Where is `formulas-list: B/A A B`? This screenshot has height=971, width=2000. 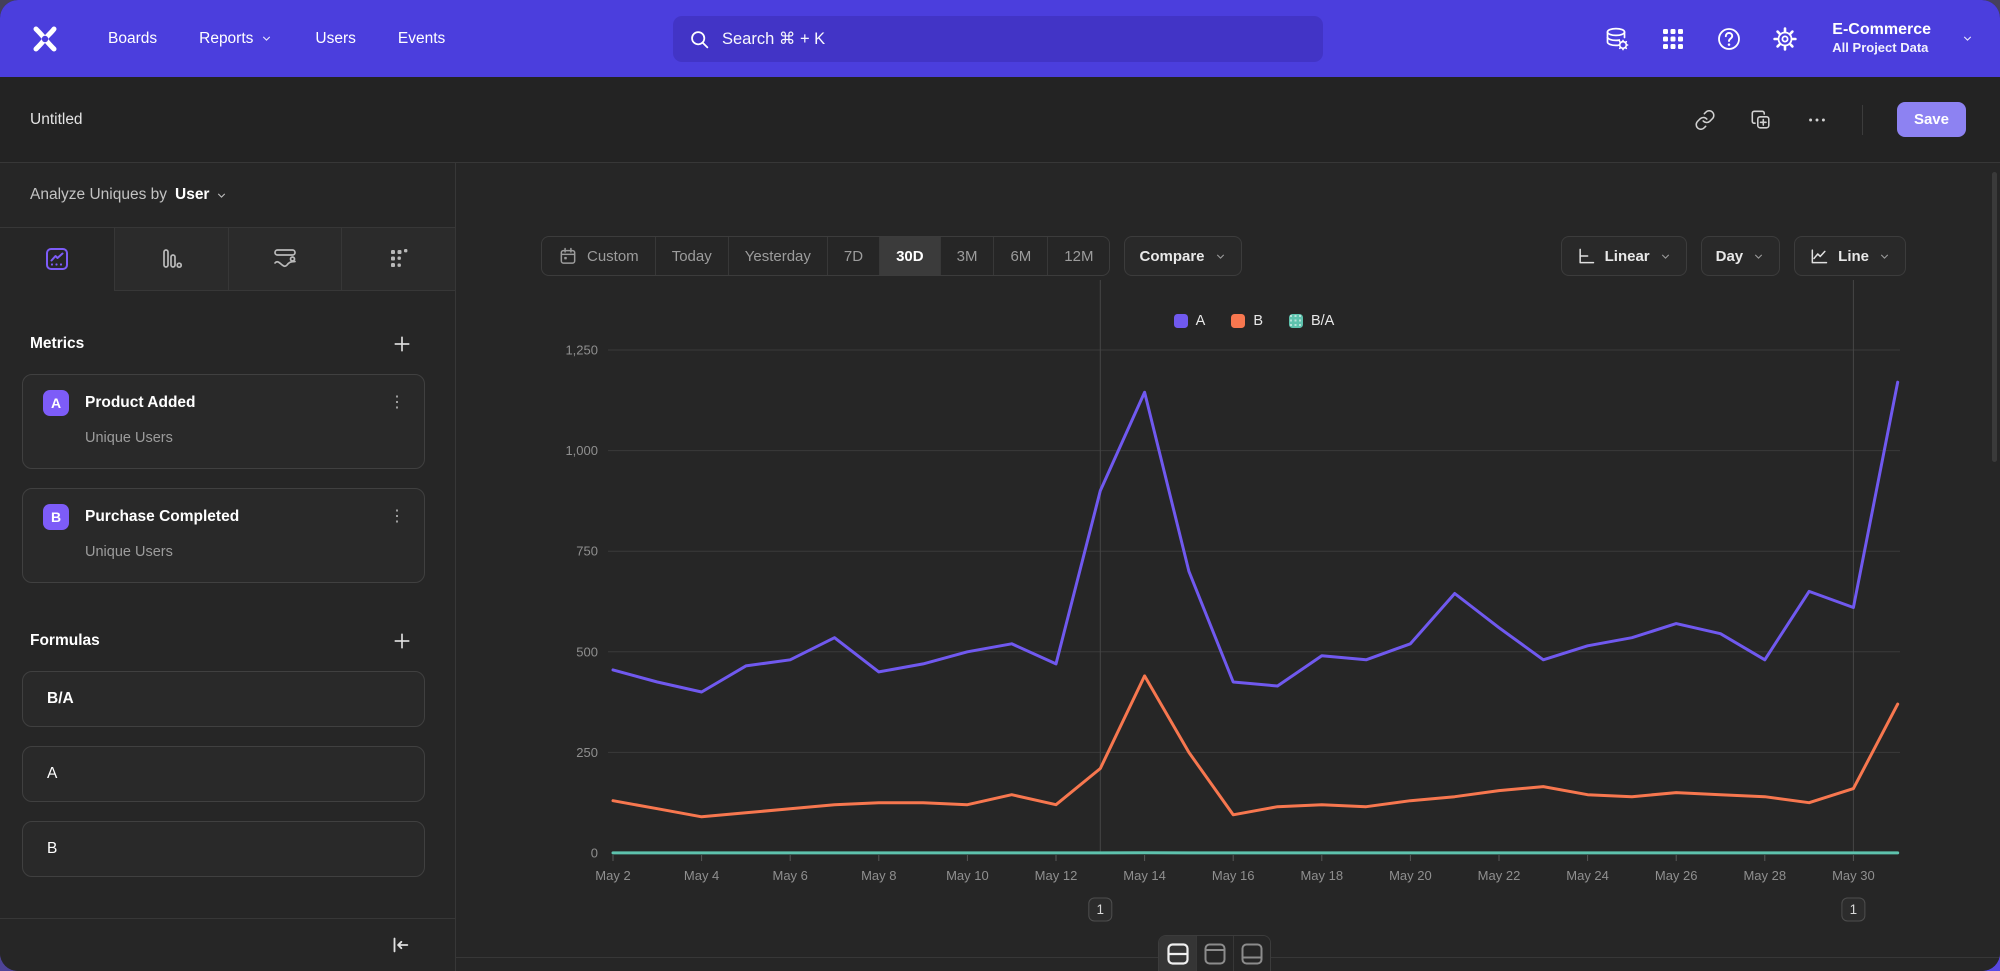
formulas-list: B/A A B is located at coordinates (227, 774).